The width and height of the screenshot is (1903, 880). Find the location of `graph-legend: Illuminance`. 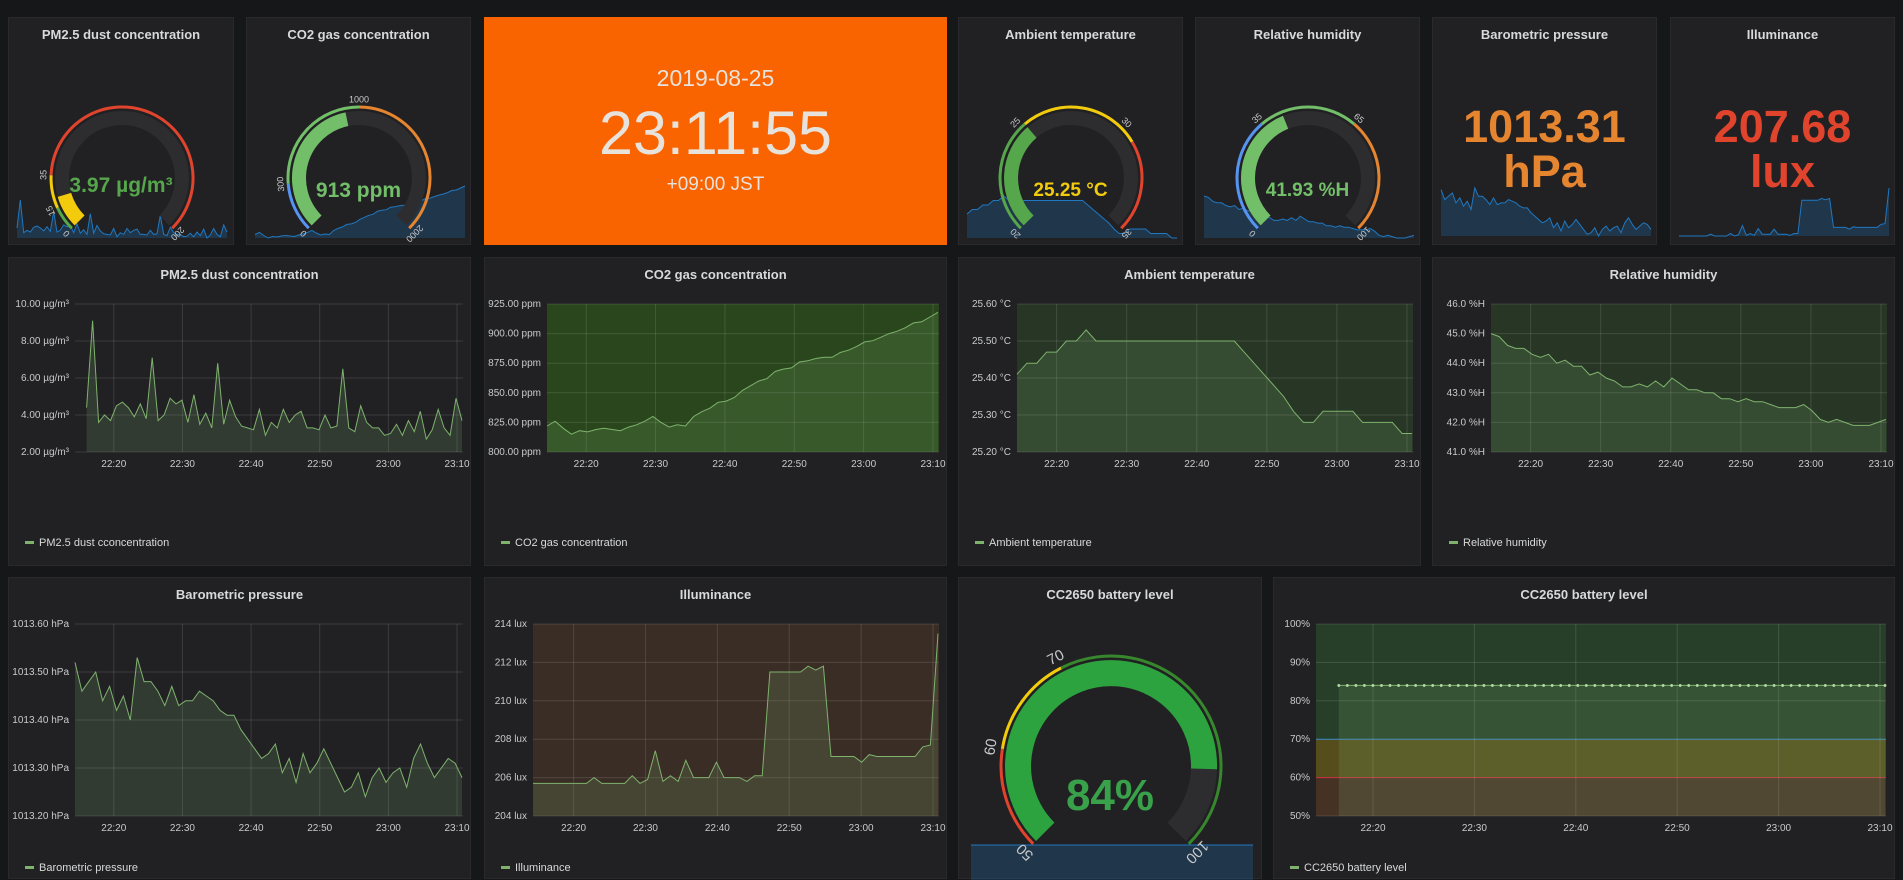

graph-legend: Illuminance is located at coordinates (536, 868).